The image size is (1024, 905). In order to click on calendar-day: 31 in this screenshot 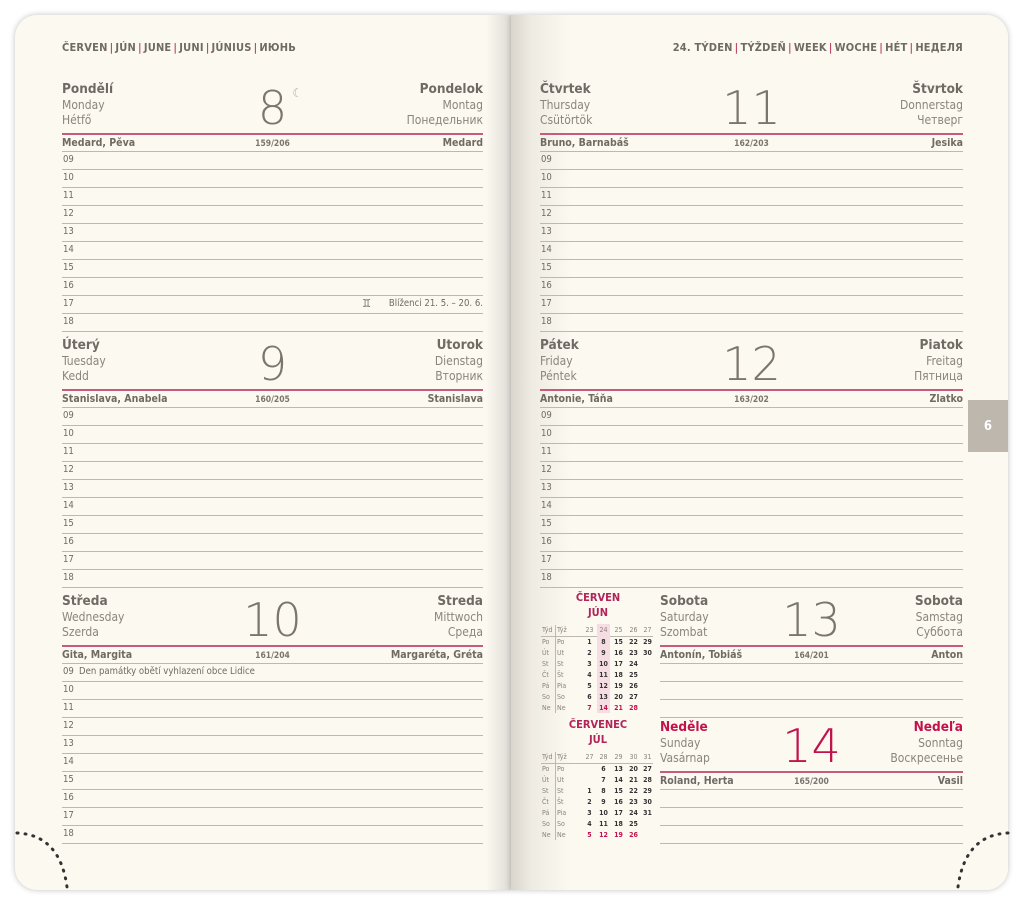, I will do `click(647, 813)`.